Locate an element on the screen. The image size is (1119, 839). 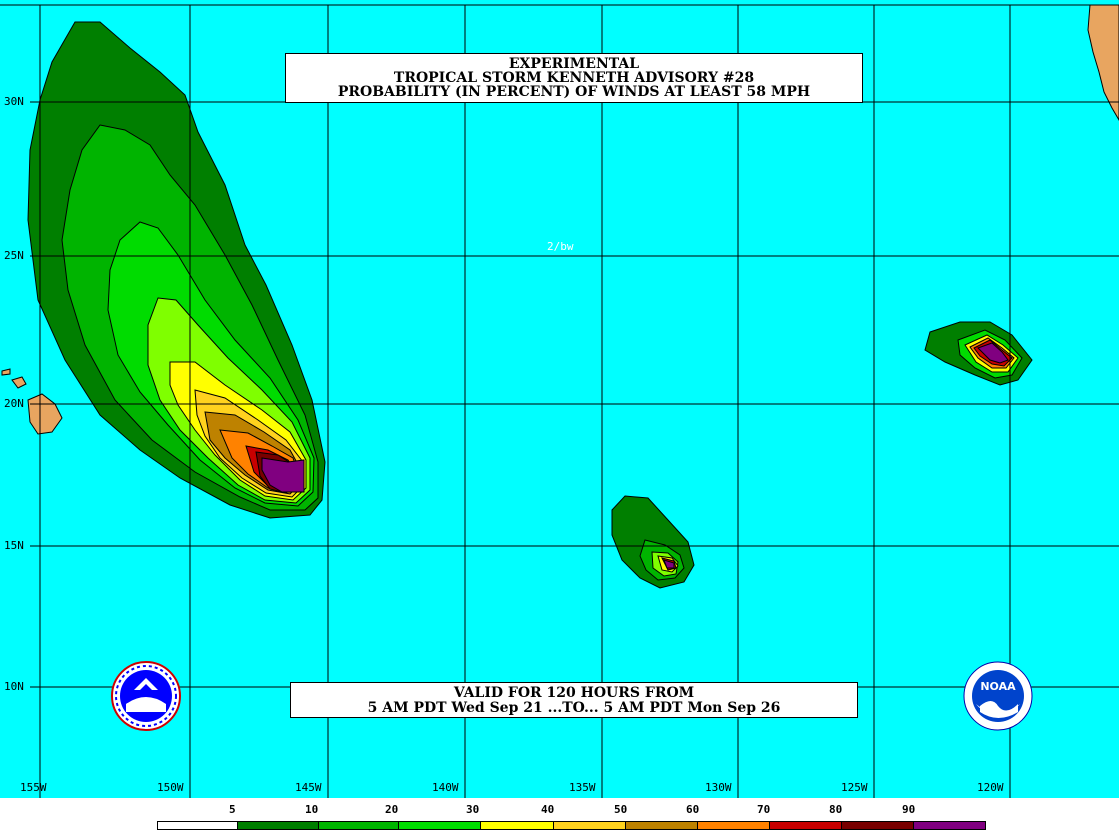
probability-legend: 5 10 20 30 40 50 60 70 80 90 is located at coordinates (559, 818).